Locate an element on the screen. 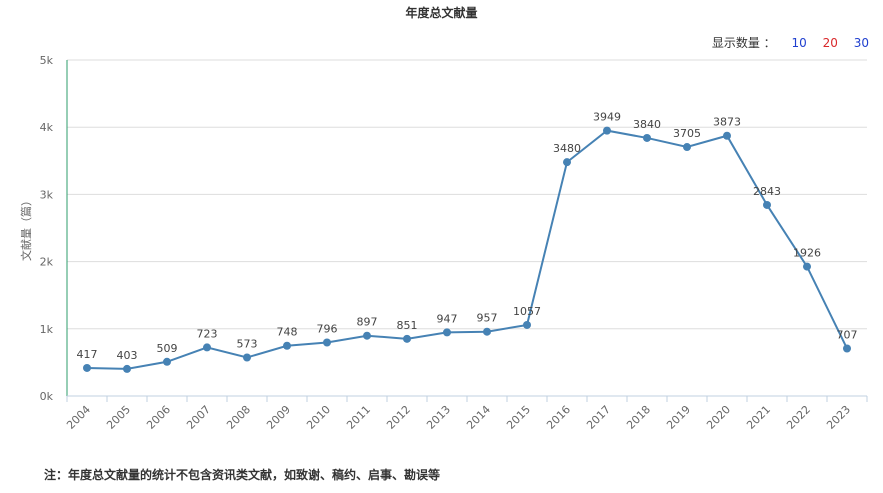 The height and width of the screenshot is (493, 883). data-label: 707 is located at coordinates (847, 334).